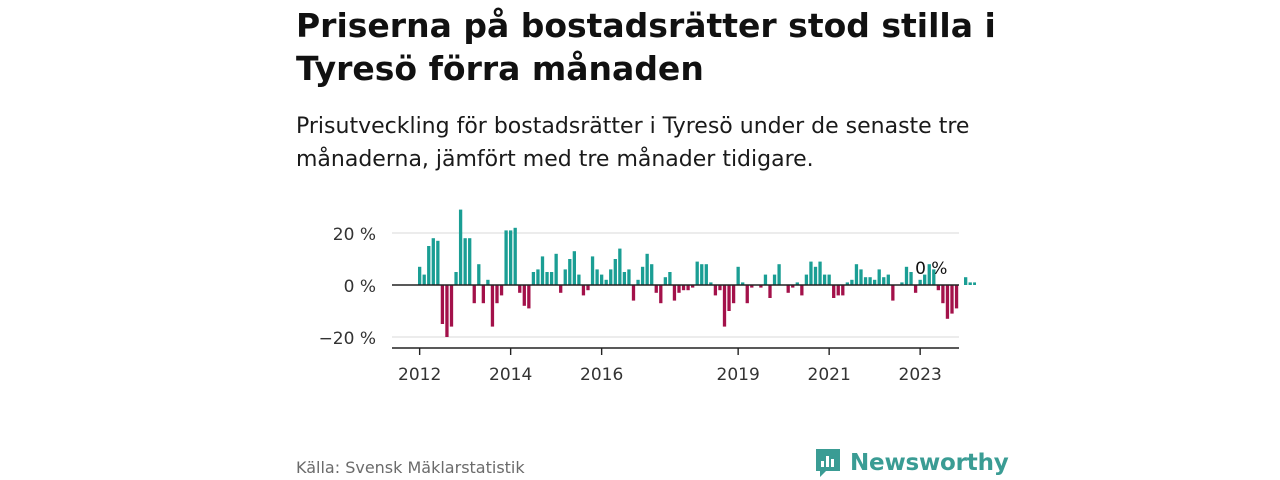 The width and height of the screenshot is (1280, 480). What do you see at coordinates (419, 375) in the screenshot?
I see `x-tick-label: 2012` at bounding box center [419, 375].